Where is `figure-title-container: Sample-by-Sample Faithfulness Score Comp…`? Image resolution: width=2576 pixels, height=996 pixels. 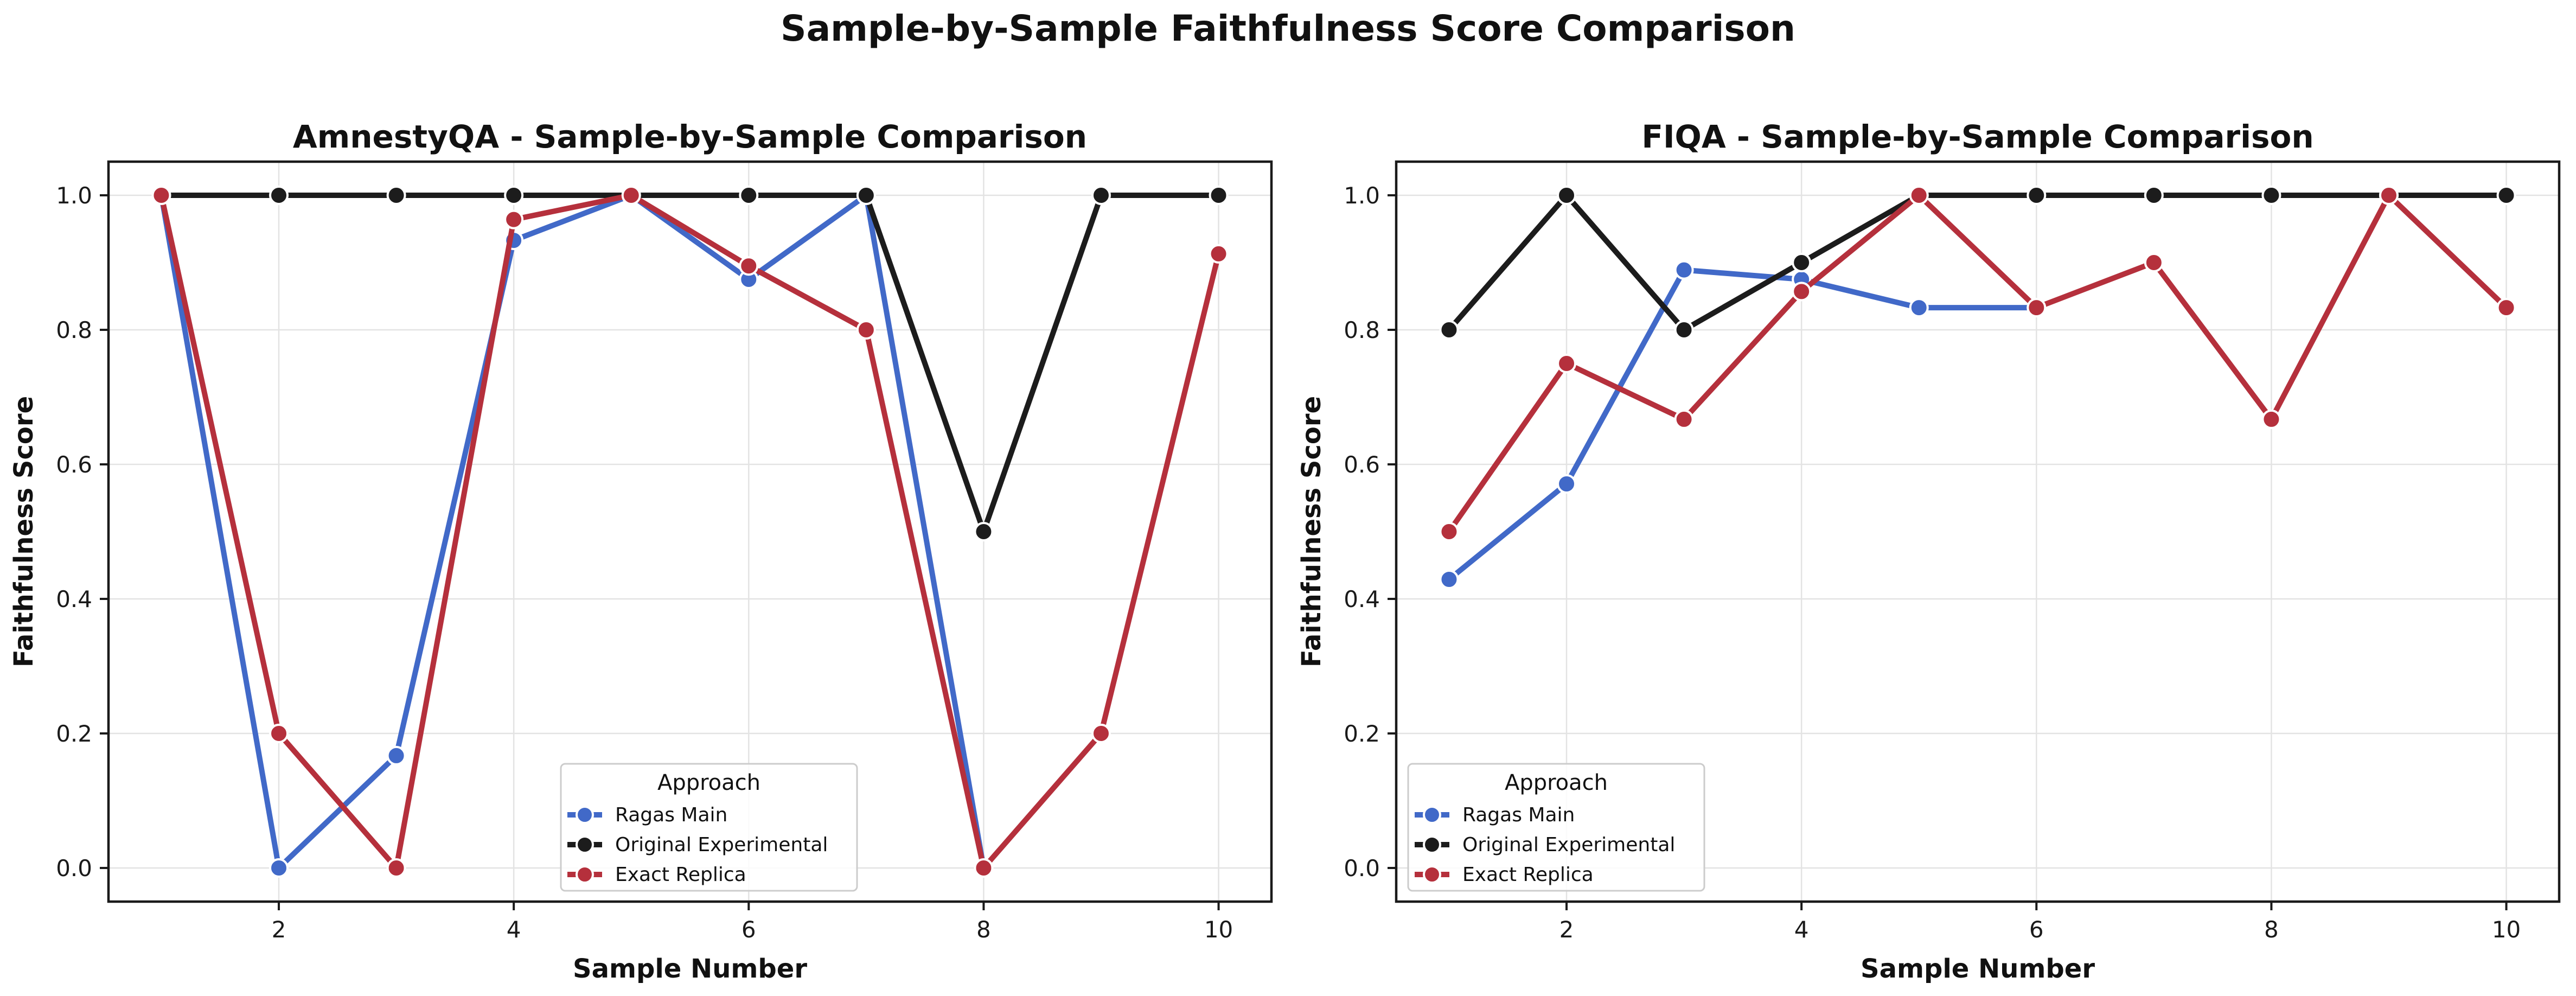
figure-title-container: Sample-by-Sample Faithfulness Score Comp… is located at coordinates (1288, 28).